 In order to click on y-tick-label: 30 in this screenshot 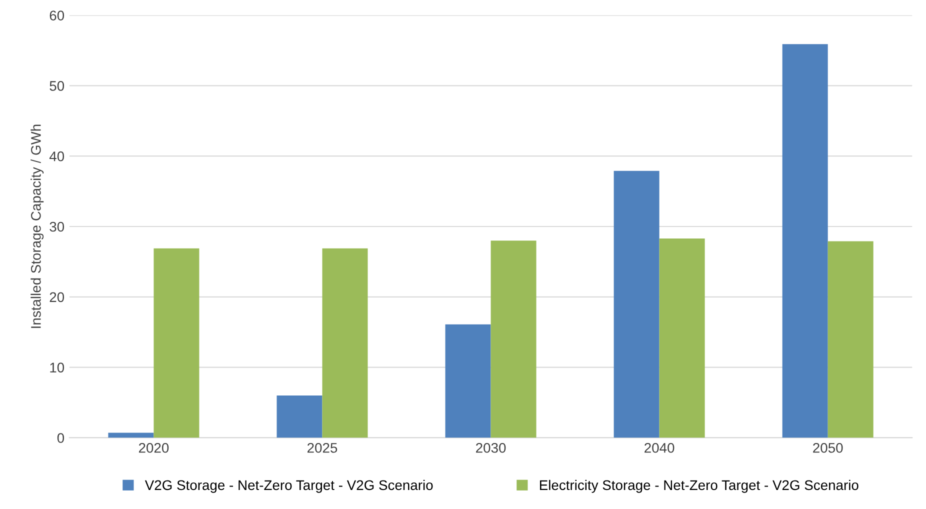, I will do `click(57, 227)`.